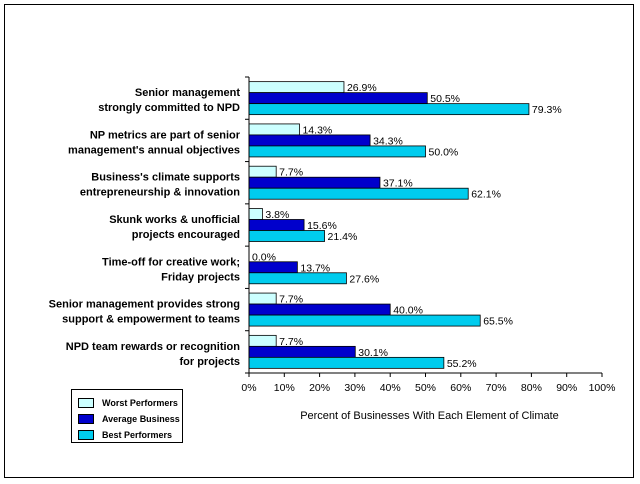 This screenshot has height=484, width=640. Describe the element at coordinates (398, 184) in the screenshot. I see `data-label-1-2: 37.1%` at that location.